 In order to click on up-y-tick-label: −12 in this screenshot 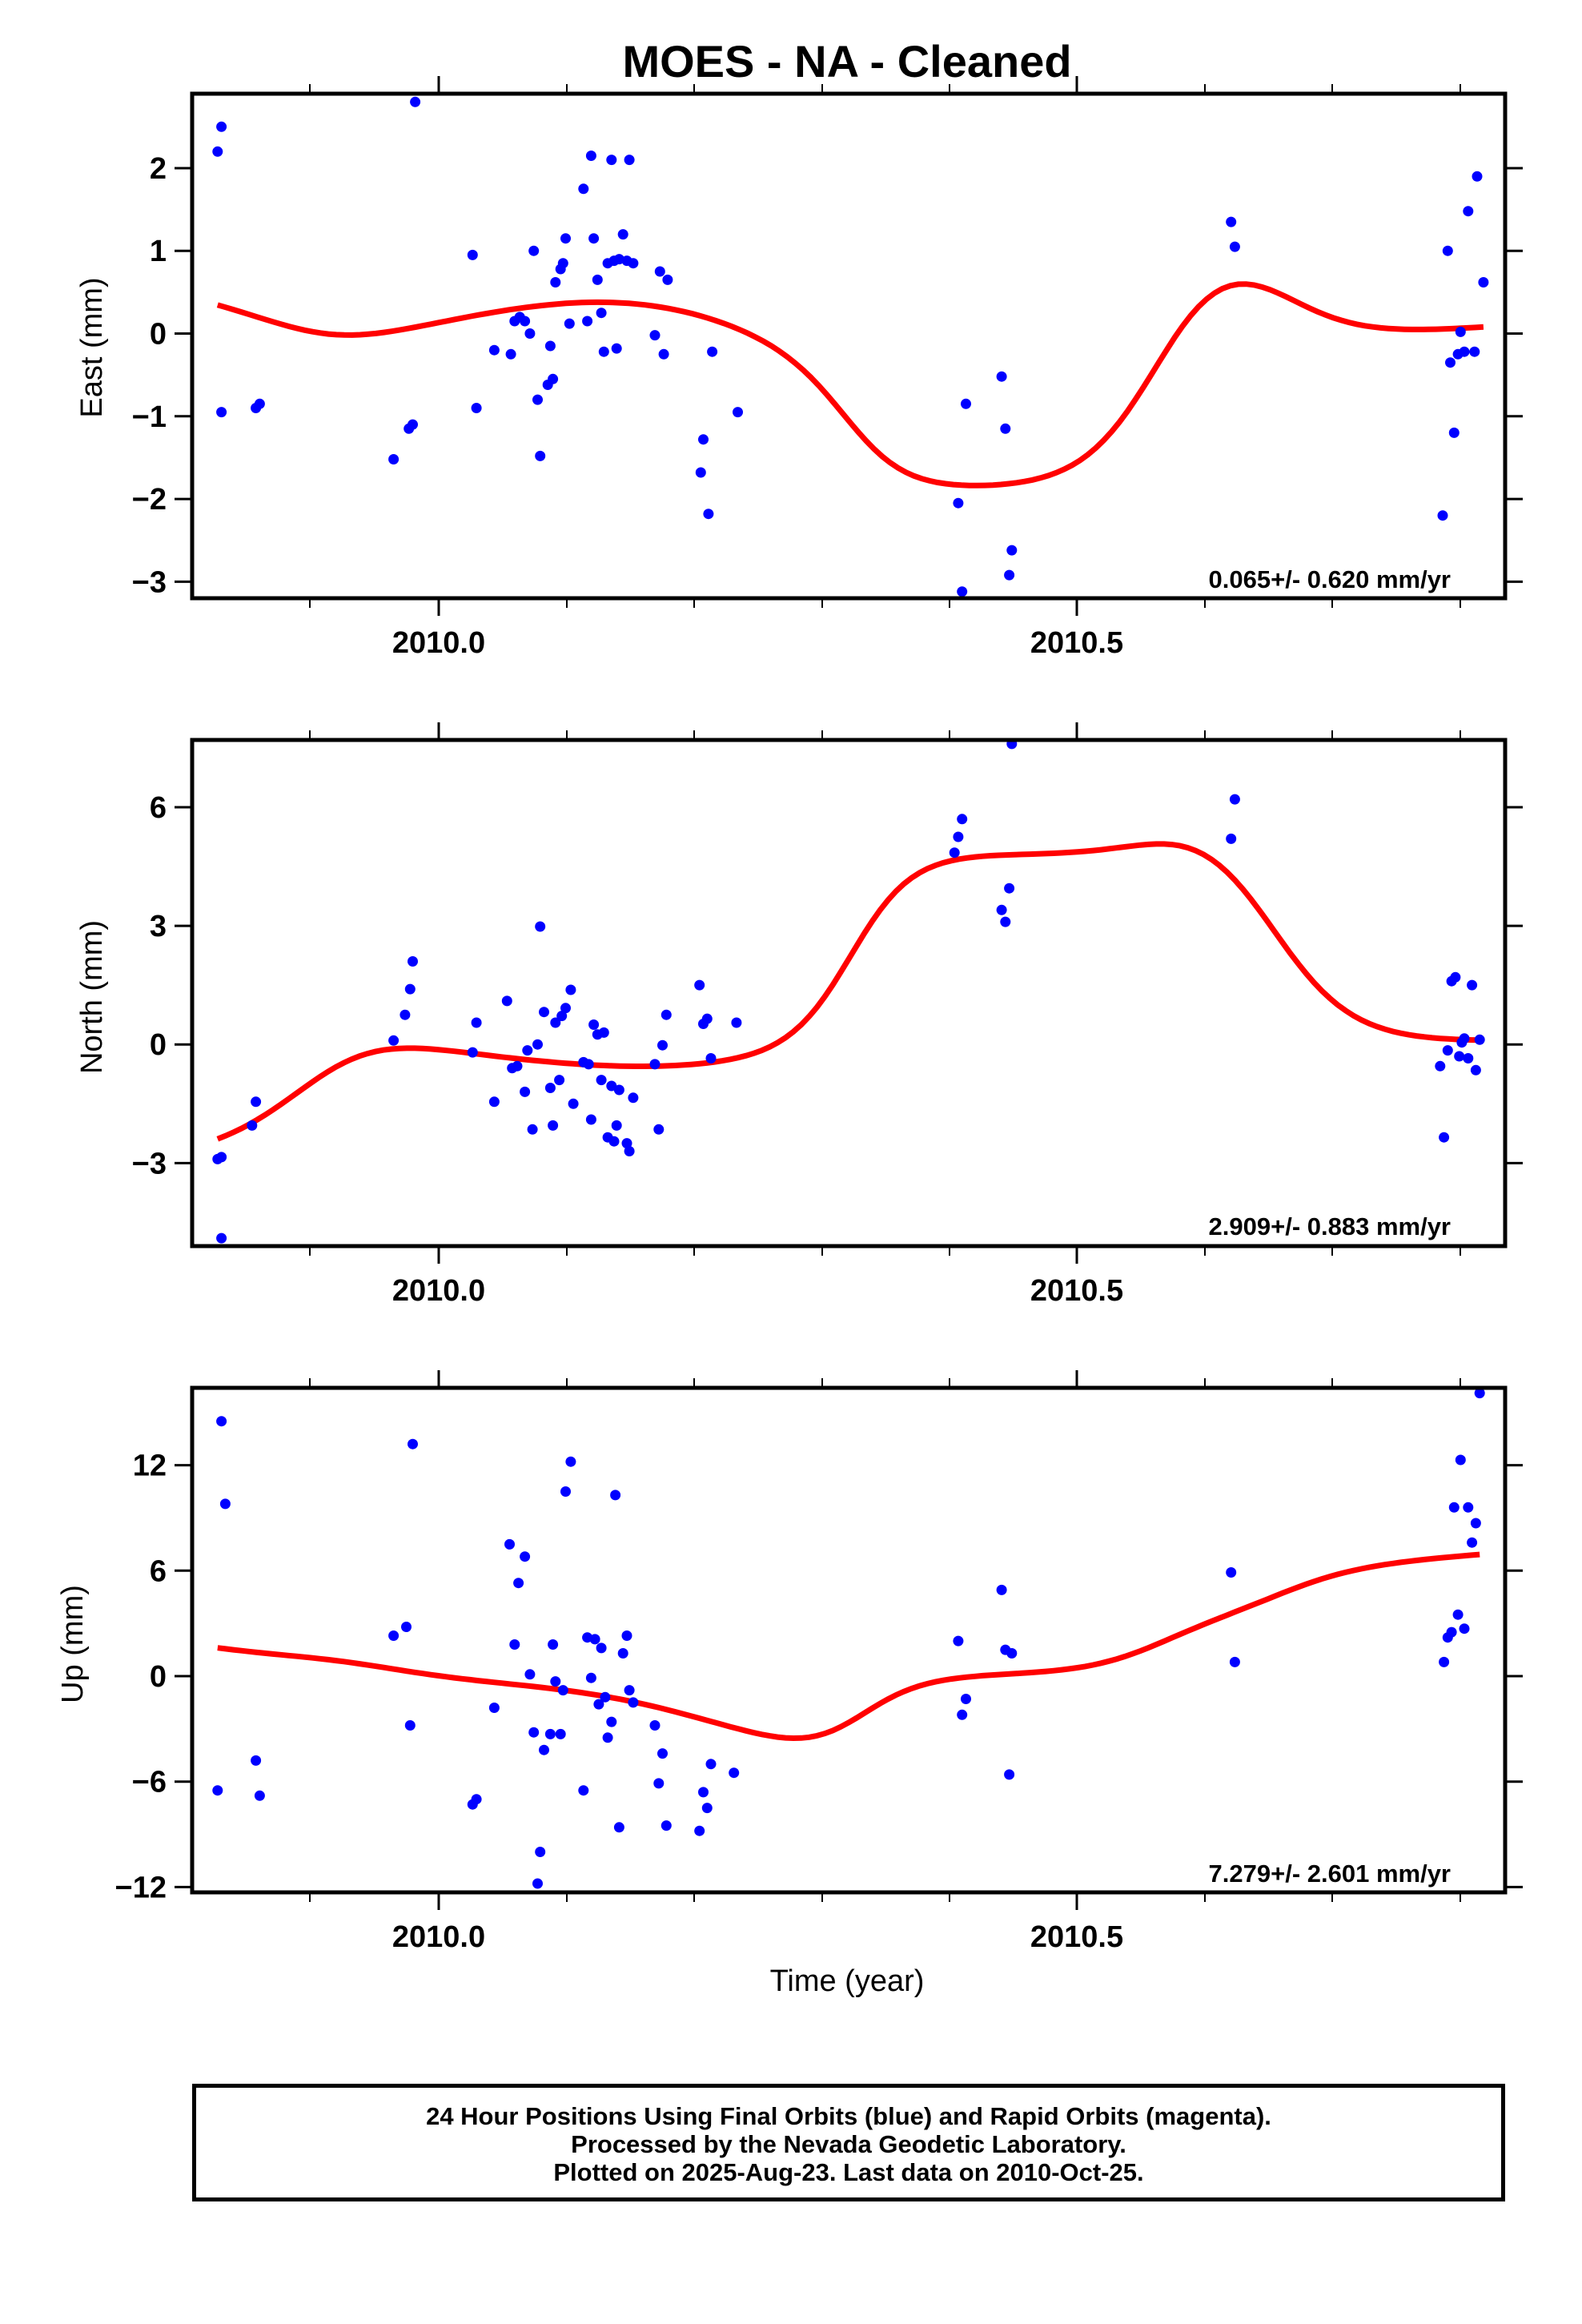, I will do `click(141, 1888)`.